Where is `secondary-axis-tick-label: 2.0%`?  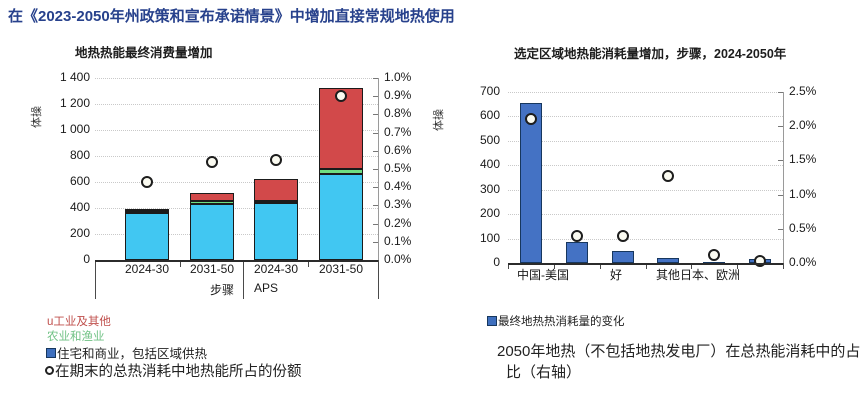 secondary-axis-tick-label: 2.0% is located at coordinates (803, 125).